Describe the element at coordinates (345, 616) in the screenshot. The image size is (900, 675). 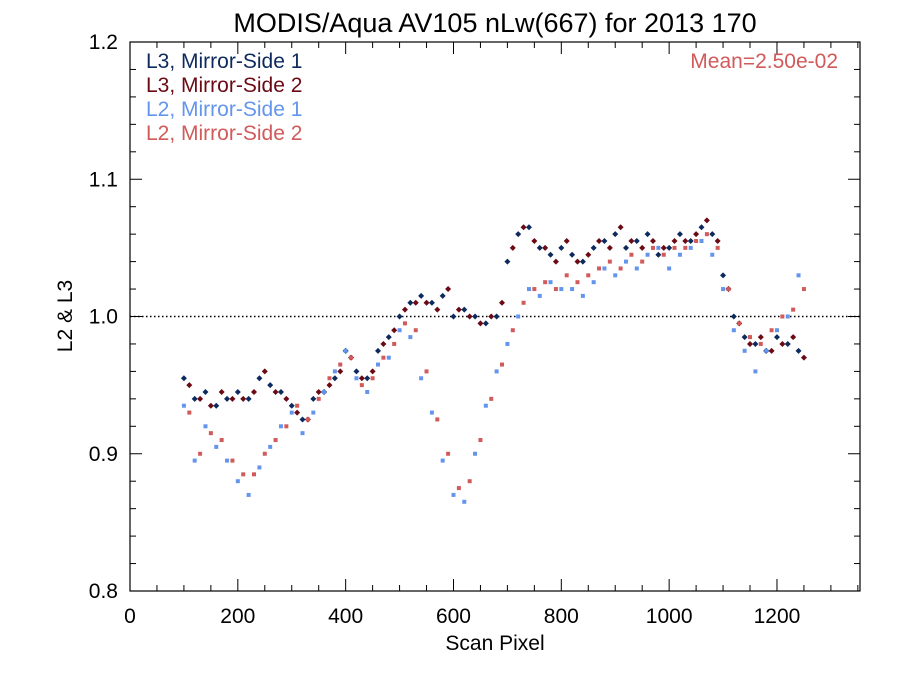
I see `x-tick-label: 400` at that location.